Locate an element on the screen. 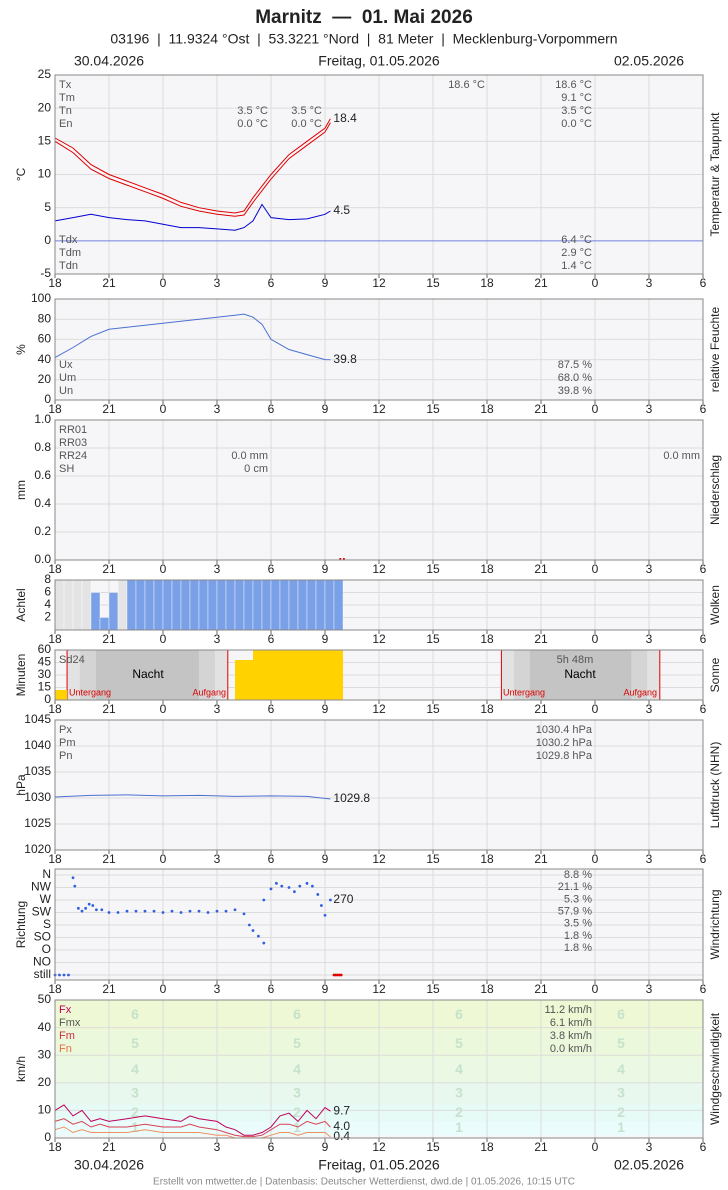 This screenshot has height=1190, width=728. panel-title: Windrichtung is located at coordinates (715, 924).